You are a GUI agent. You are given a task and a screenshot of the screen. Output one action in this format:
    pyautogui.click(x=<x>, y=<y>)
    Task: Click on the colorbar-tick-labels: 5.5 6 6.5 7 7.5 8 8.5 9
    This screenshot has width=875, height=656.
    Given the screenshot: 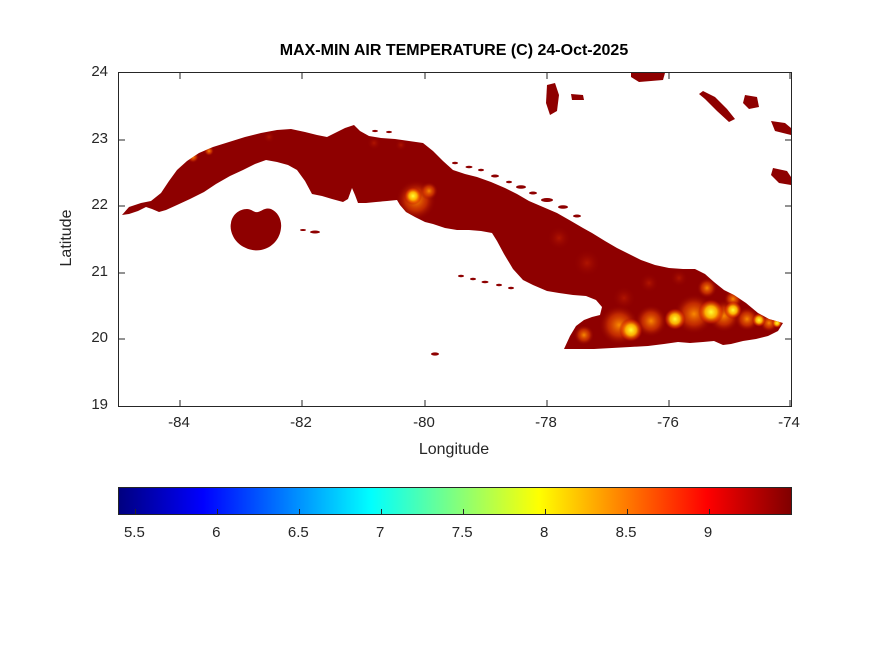 What is the action you would take?
    pyautogui.click(x=454, y=533)
    